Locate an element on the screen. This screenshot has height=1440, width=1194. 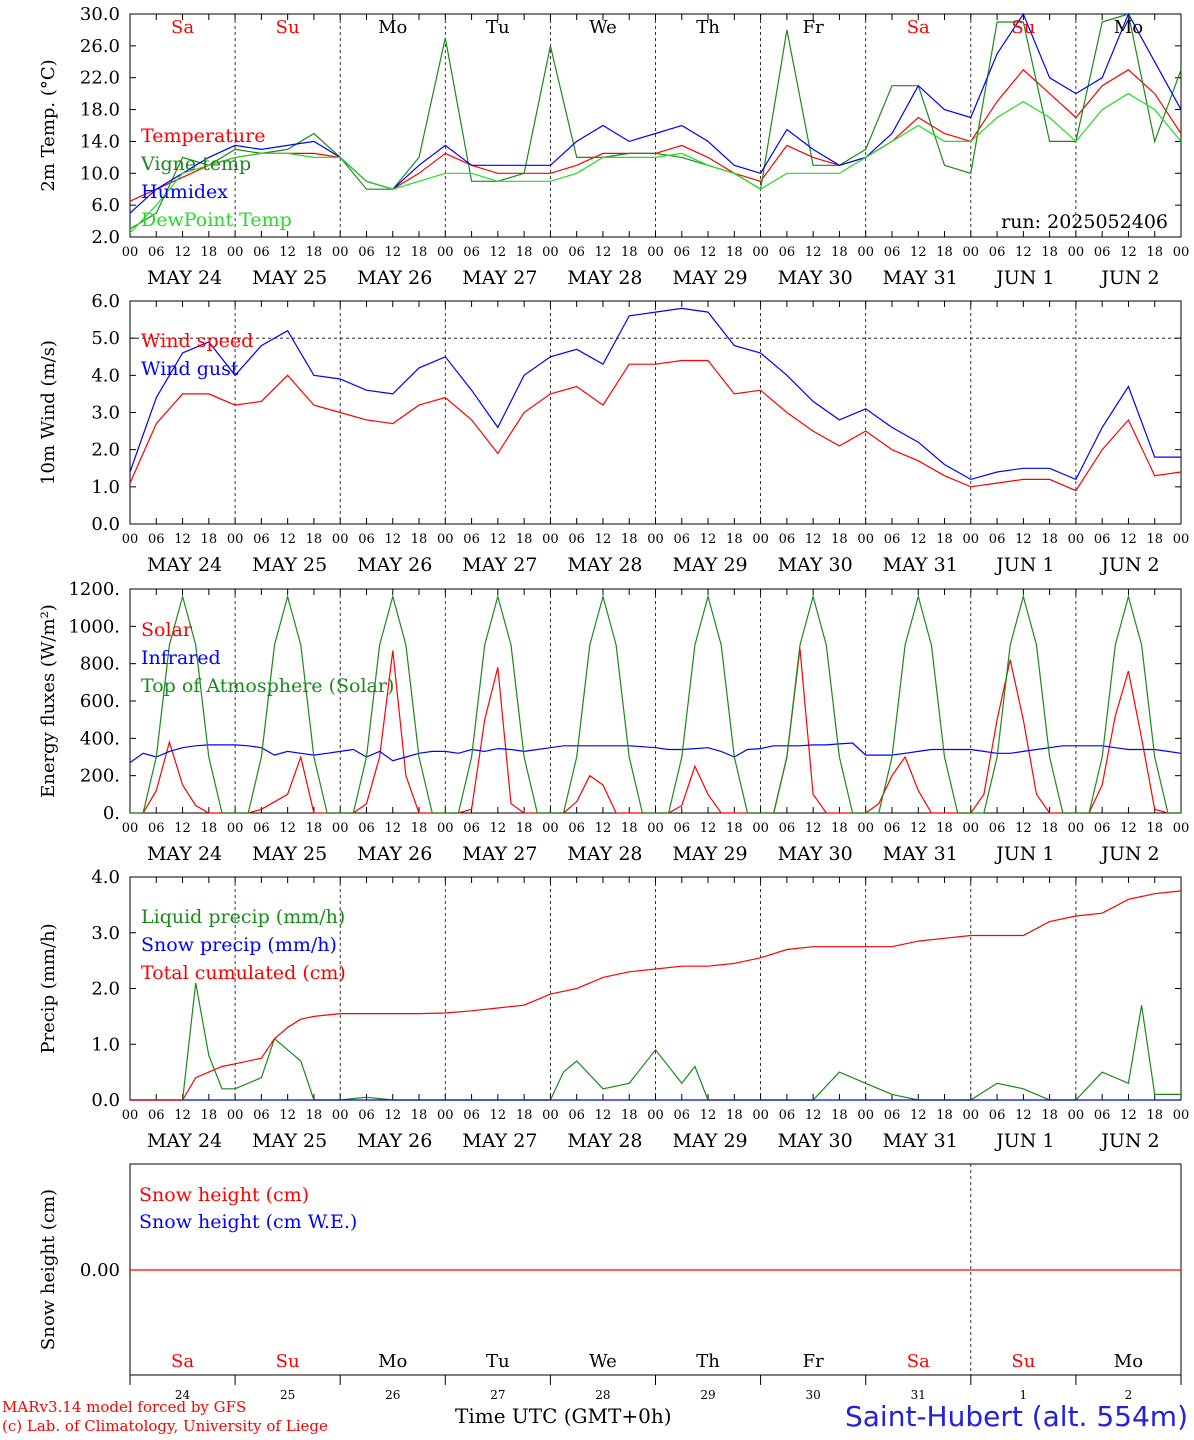
date-label: JUN 2 is located at coordinates (1129, 278).